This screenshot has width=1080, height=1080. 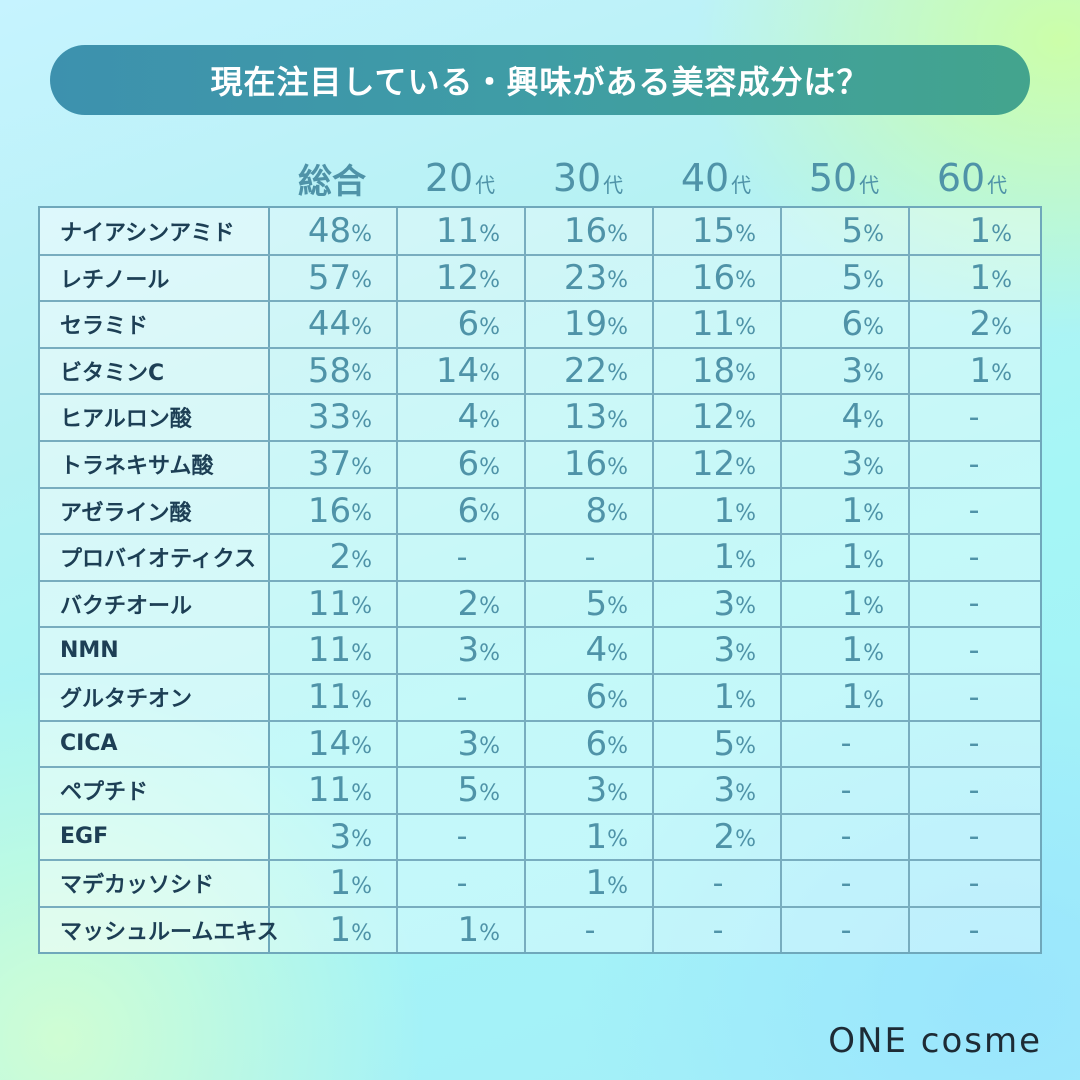 What do you see at coordinates (115, 280) in the screenshot?
I see `row-label: レチノール` at bounding box center [115, 280].